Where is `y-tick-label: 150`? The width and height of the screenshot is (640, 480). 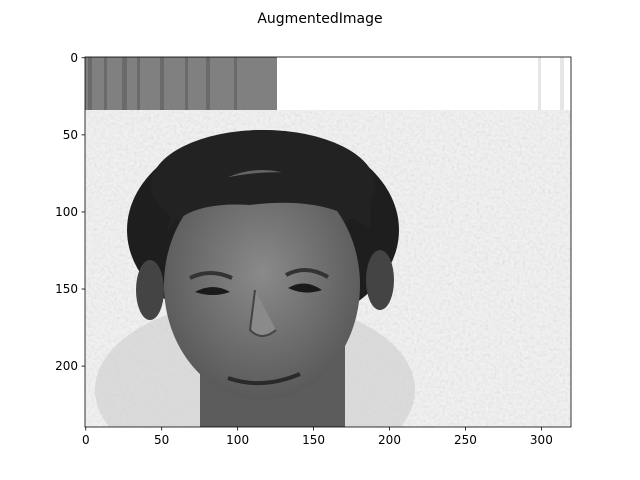
y-tick-label: 150 is located at coordinates (66, 289).